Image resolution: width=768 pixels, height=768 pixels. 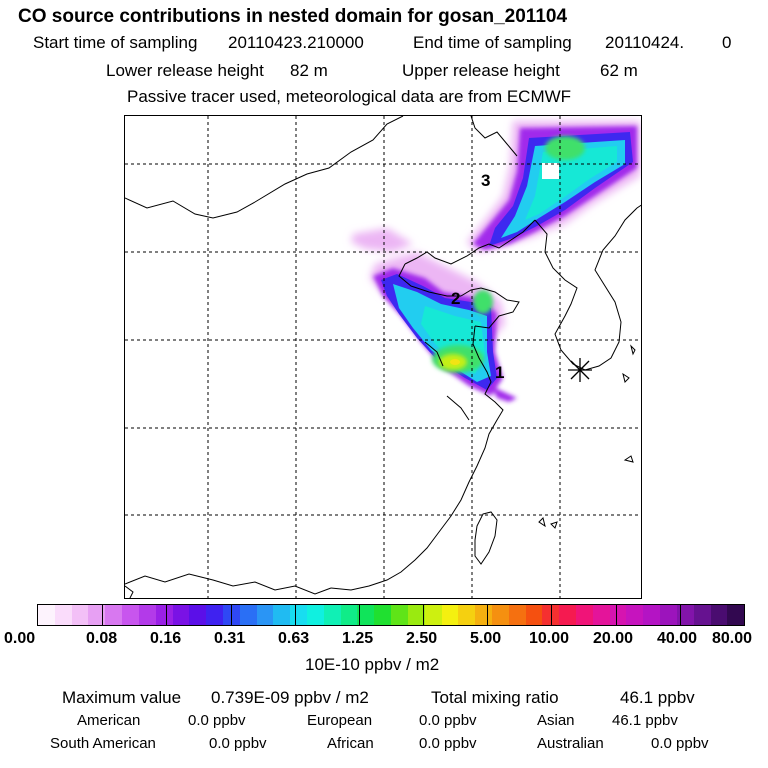 What do you see at coordinates (309, 70) in the screenshot?
I see `lower-height-value: 82 m` at bounding box center [309, 70].